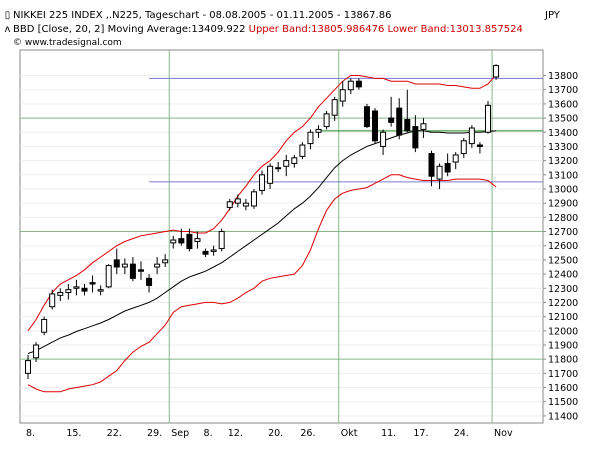 This screenshot has width=600, height=450. What do you see at coordinates (67, 43) in the screenshot?
I see `source-credit: © www.tradesignal.com` at bounding box center [67, 43].